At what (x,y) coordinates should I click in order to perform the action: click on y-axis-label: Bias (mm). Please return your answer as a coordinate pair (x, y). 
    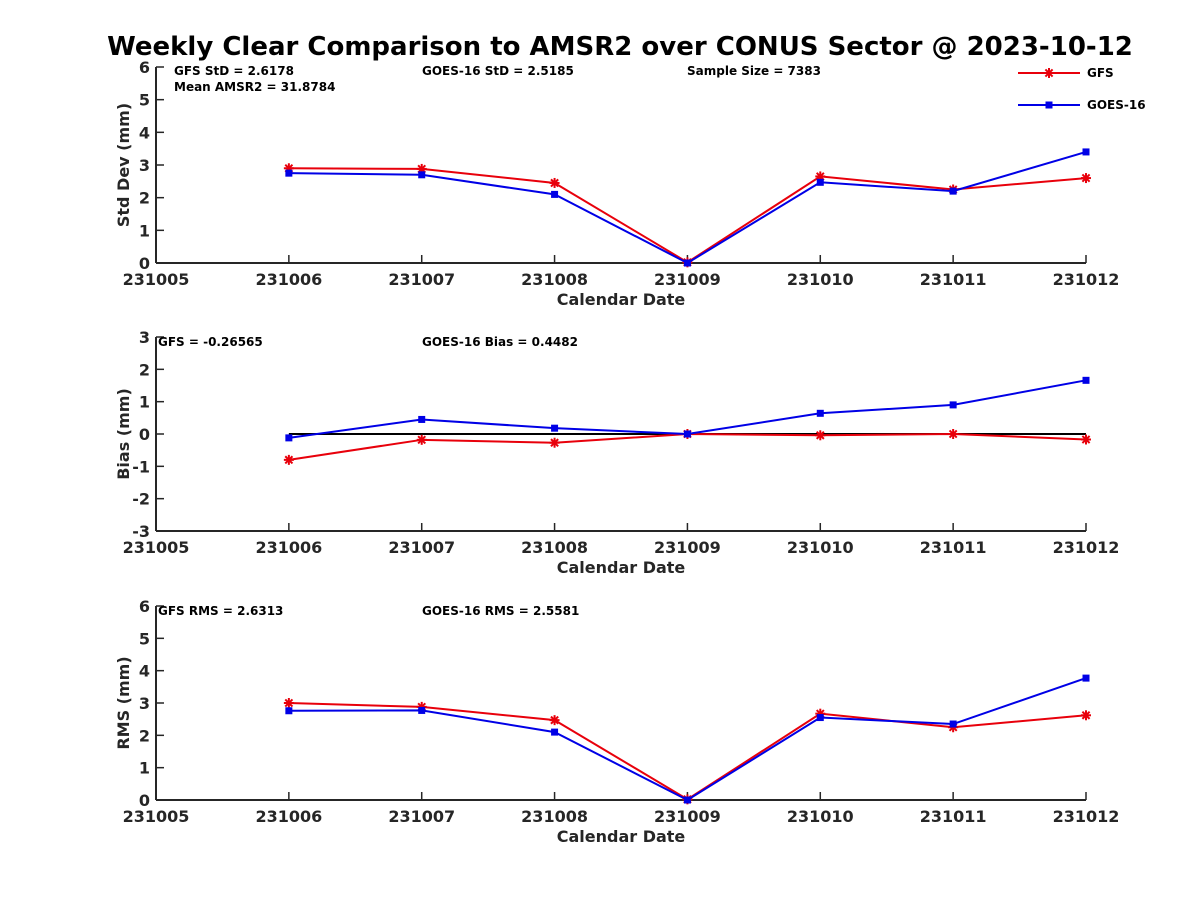
    Looking at the image, I should click on (123, 434).